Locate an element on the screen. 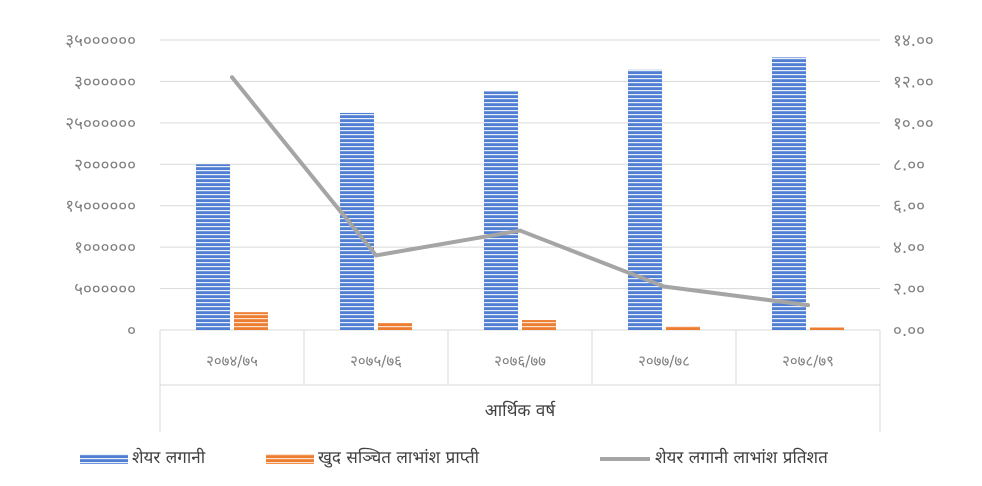  y-tick-label: ३५०००००० is located at coordinates (100, 41).